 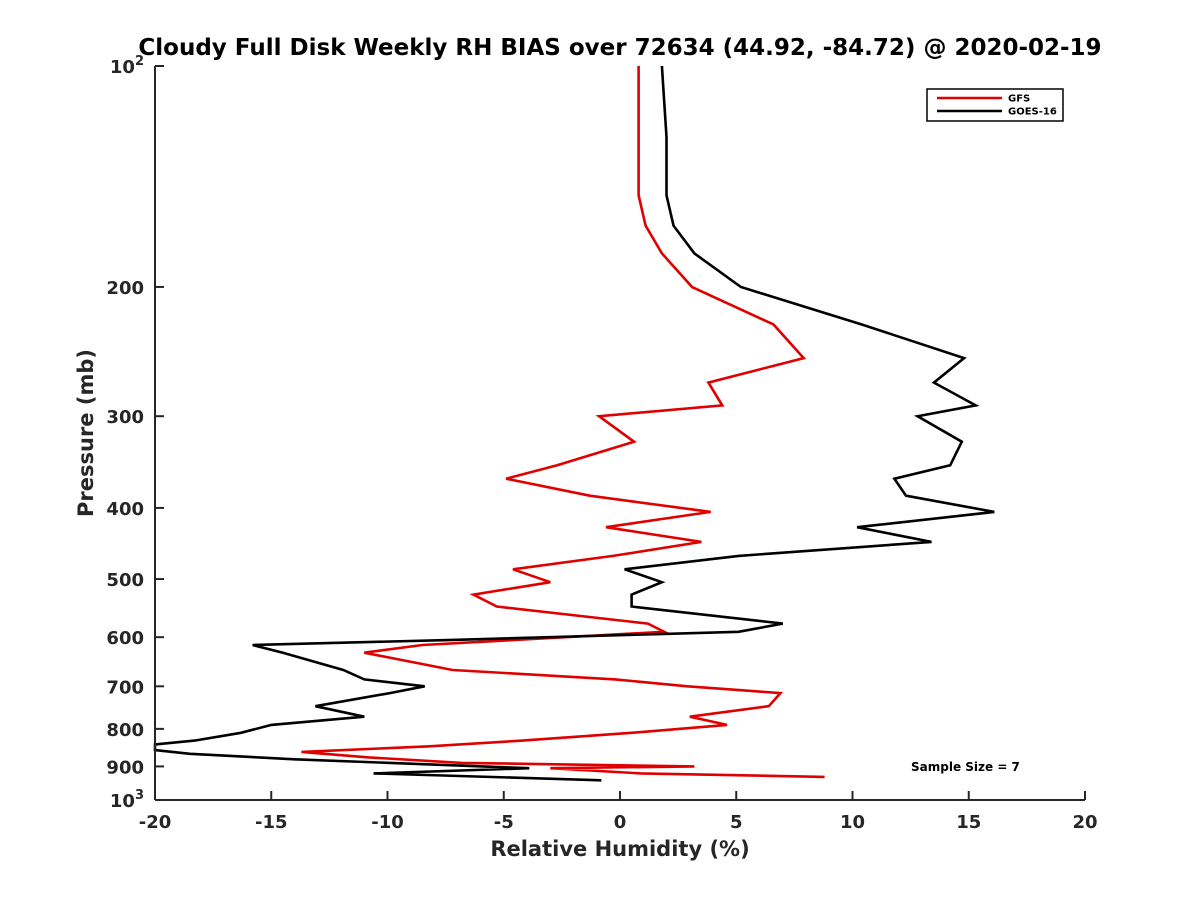 I want to click on x-axis-label: Relative Humidity (%), so click(x=619, y=849).